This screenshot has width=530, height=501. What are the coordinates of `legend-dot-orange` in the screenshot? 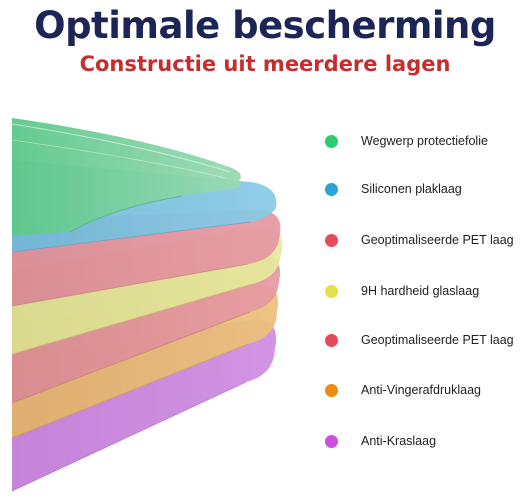 It's located at (331, 390).